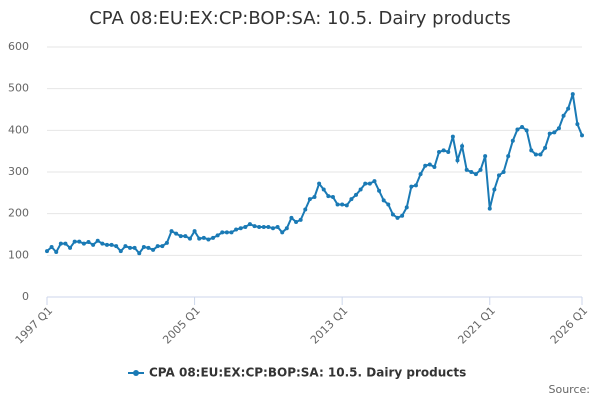  What do you see at coordinates (18, 88) in the screenshot?
I see `y-tick-label: 500` at bounding box center [18, 88].